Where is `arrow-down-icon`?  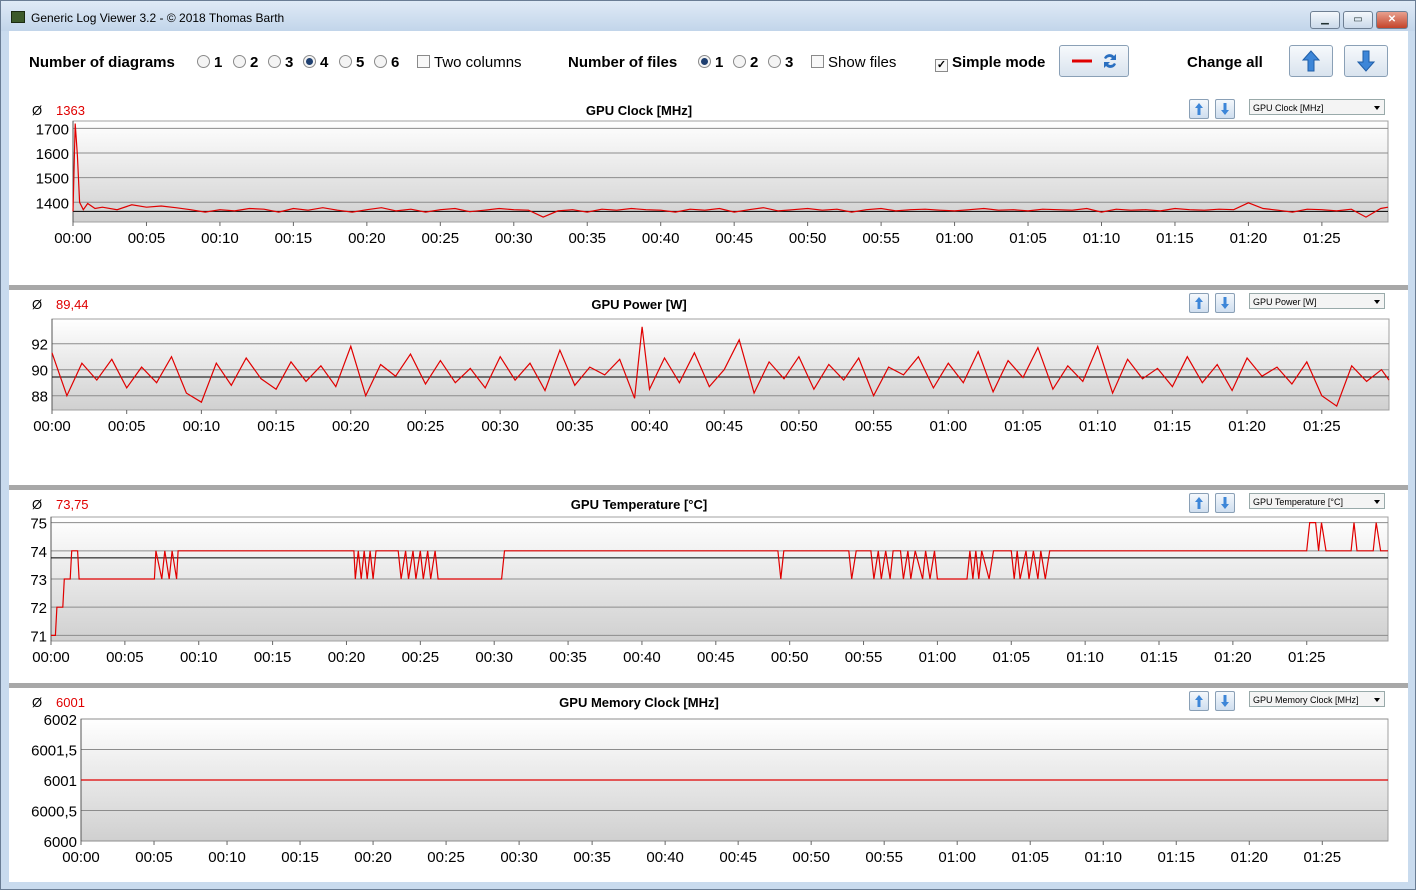
arrow-down-icon is located at coordinates (1225, 303).